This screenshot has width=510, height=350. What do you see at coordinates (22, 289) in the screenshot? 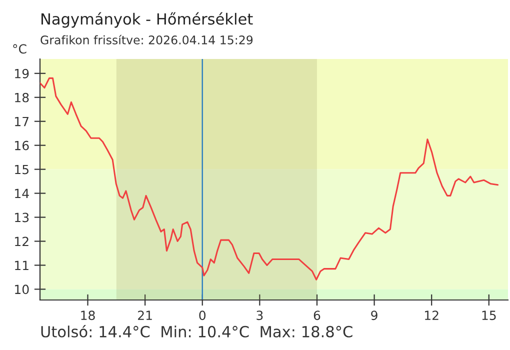
I see `y-tick-label: 10` at bounding box center [22, 289].